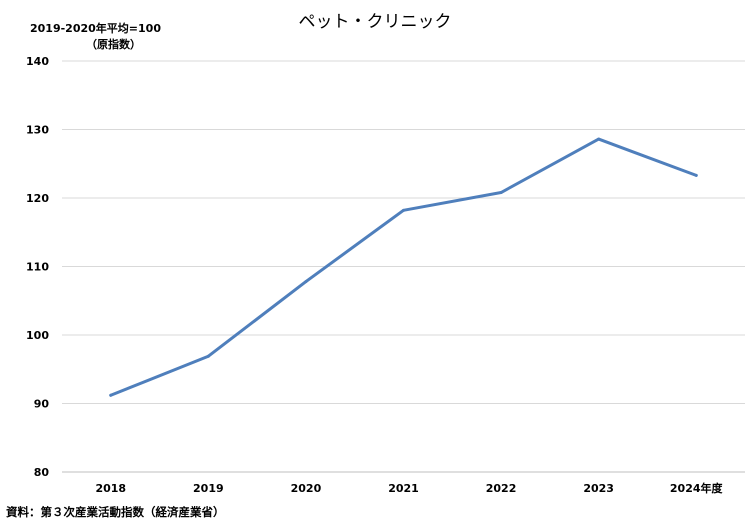  I want to click on y-tick-label: 100, so click(37, 335).